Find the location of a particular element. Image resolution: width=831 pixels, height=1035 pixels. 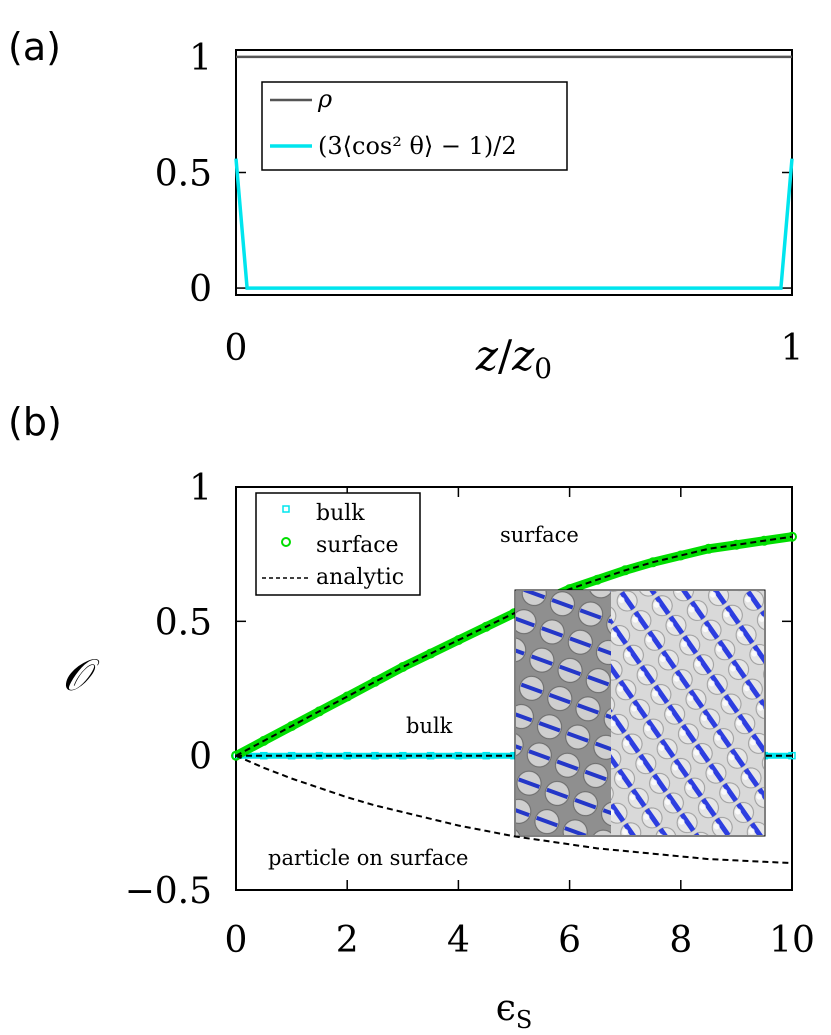

panel-a-xlabel-var2: z is located at coordinates (523, 355).